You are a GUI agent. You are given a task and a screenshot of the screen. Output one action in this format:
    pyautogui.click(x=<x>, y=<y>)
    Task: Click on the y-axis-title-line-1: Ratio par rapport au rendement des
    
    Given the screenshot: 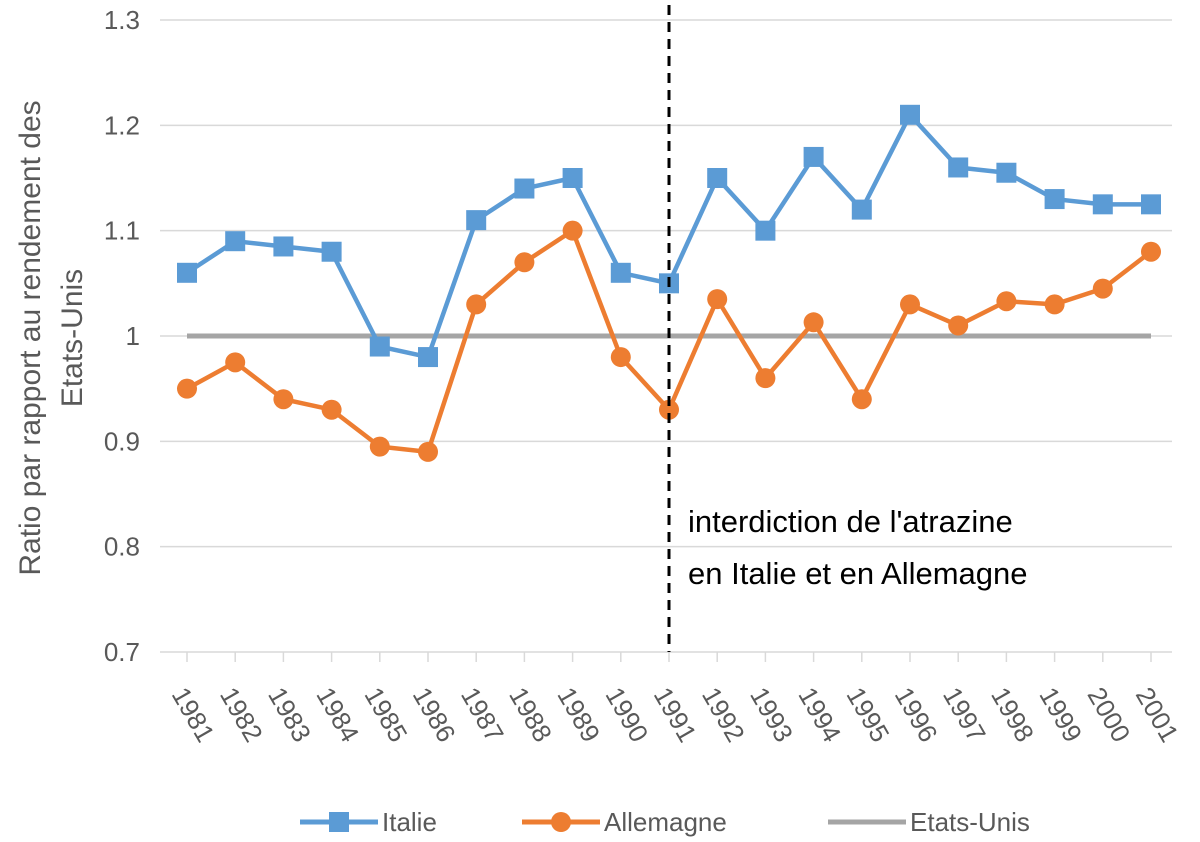 What is the action you would take?
    pyautogui.click(x=30, y=337)
    